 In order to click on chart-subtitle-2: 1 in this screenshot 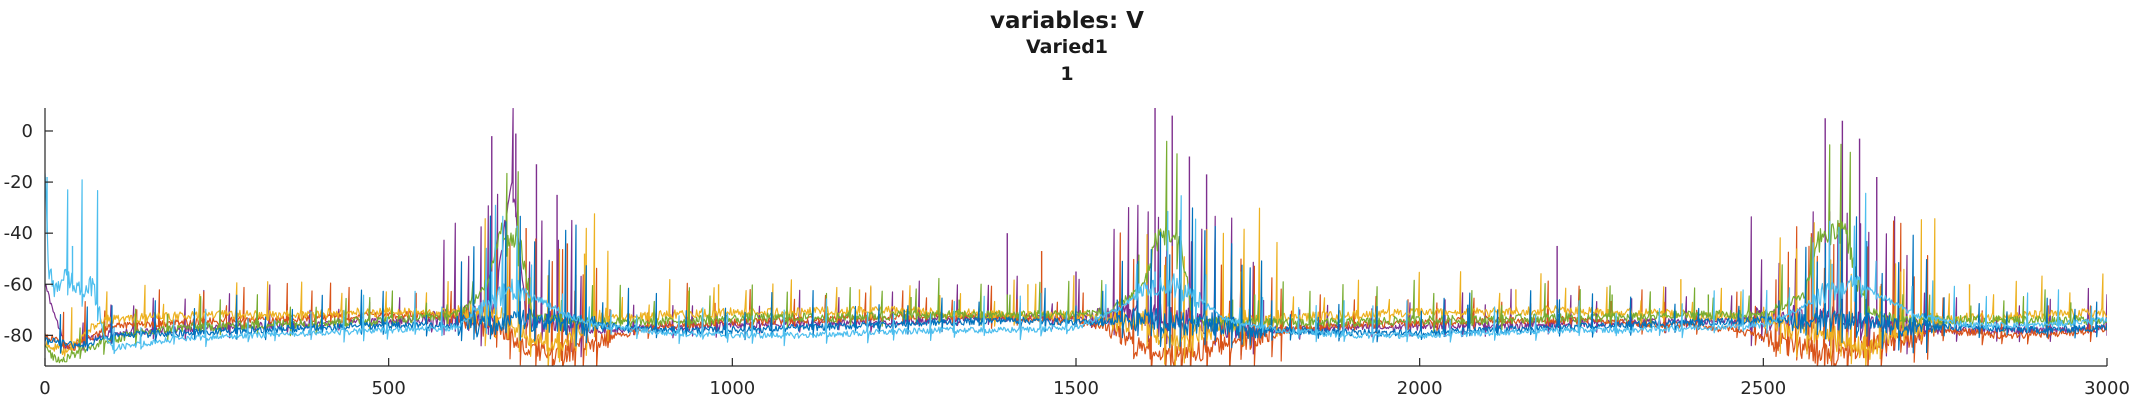, I will do `click(1066, 74)`.